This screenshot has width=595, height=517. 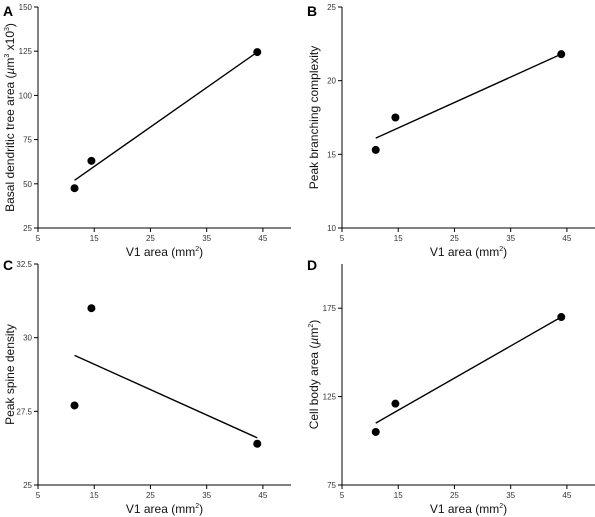 I want to click on y-tick-label: 27.5, so click(x=24, y=411).